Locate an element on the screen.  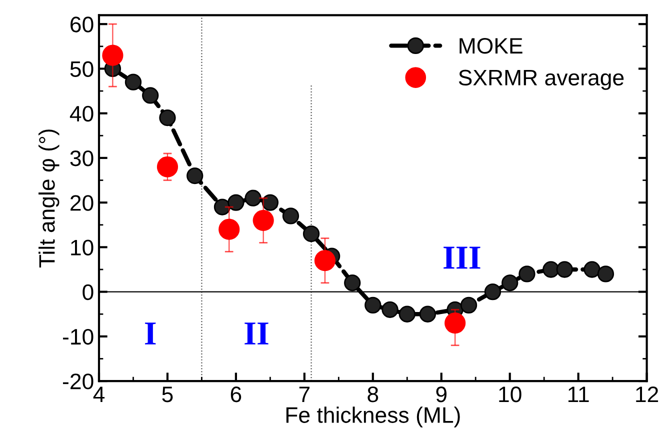
y-tick-label: 30 is located at coordinates (82, 158).